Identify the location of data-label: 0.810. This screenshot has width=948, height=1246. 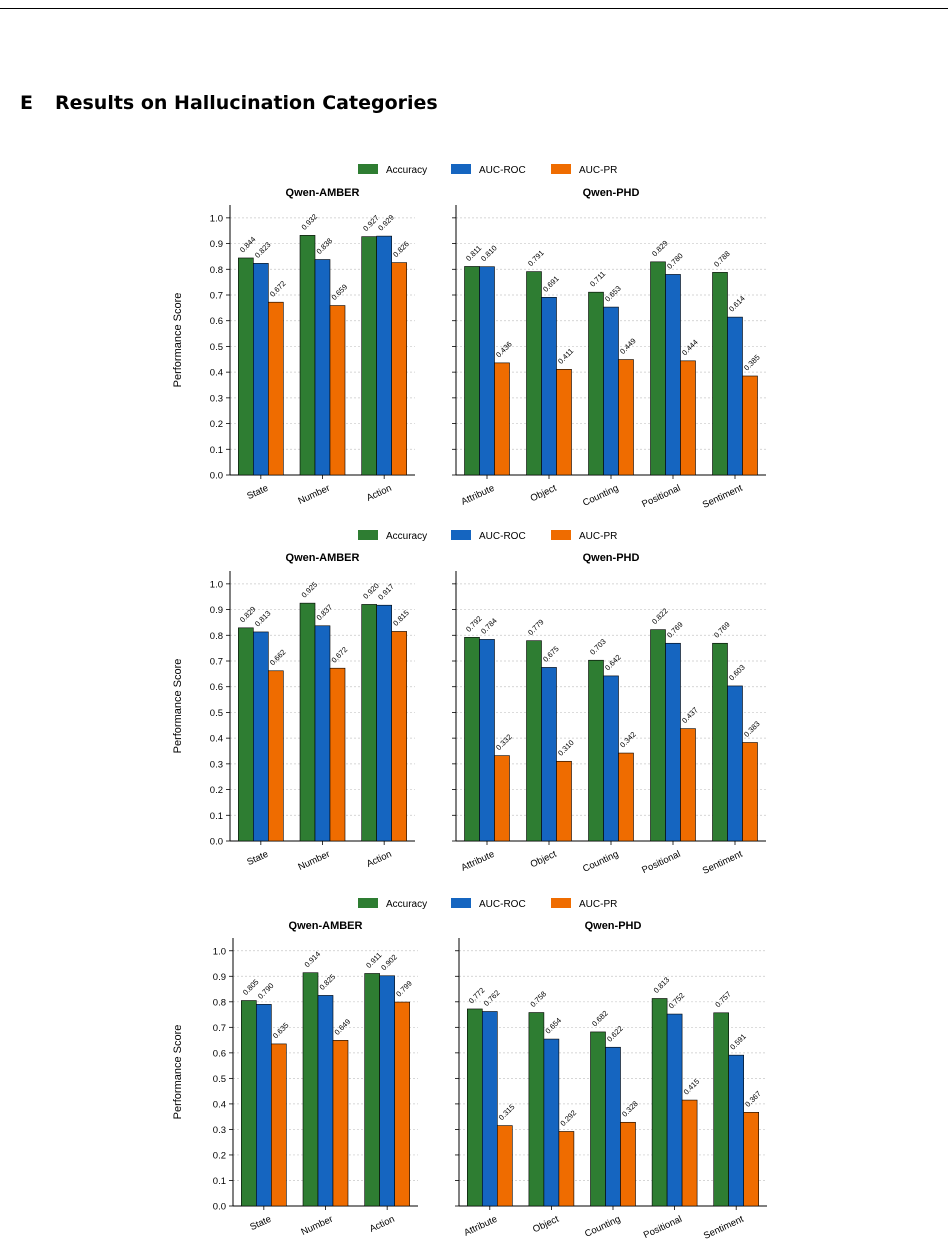
(489, 253).